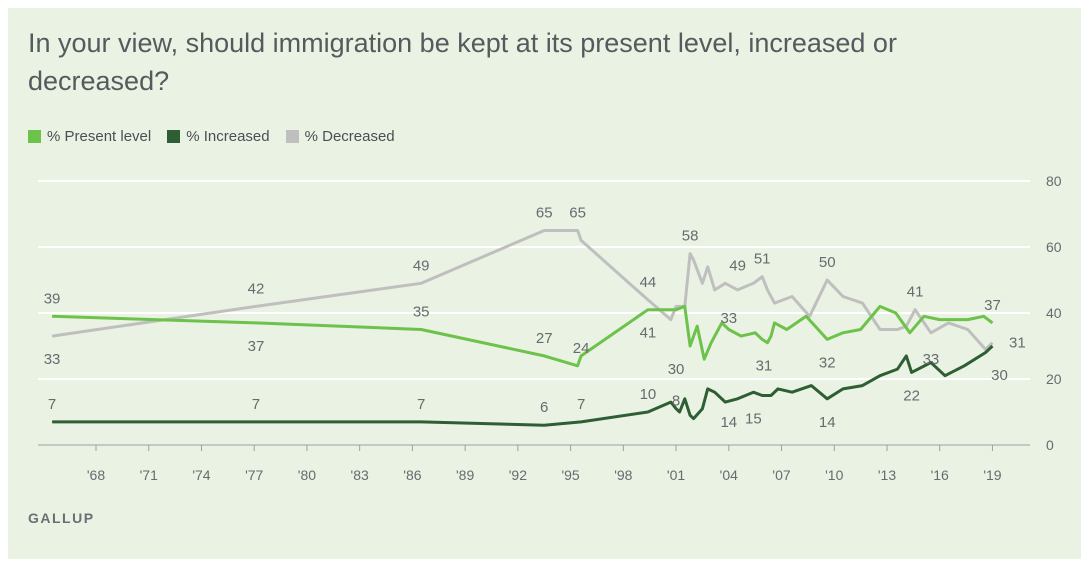 The height and width of the screenshot is (567, 1089). I want to click on x-tick-label: '83, so click(360, 475).